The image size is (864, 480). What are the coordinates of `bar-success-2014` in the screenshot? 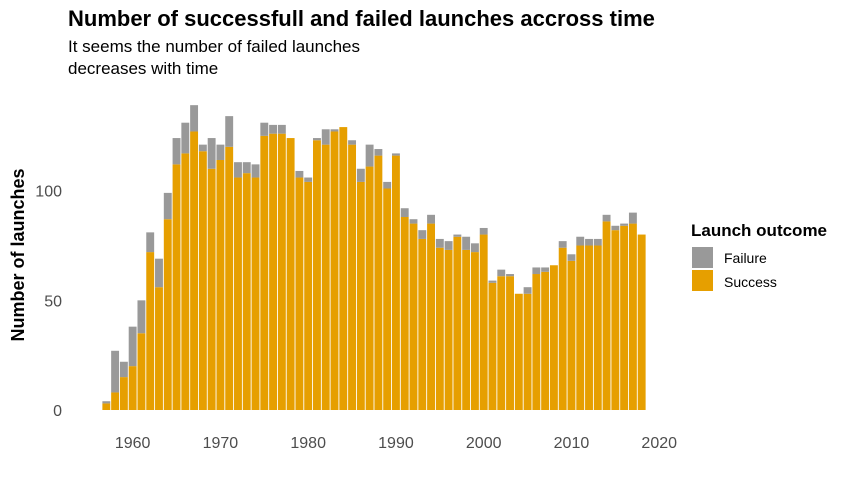 It's located at (606, 315).